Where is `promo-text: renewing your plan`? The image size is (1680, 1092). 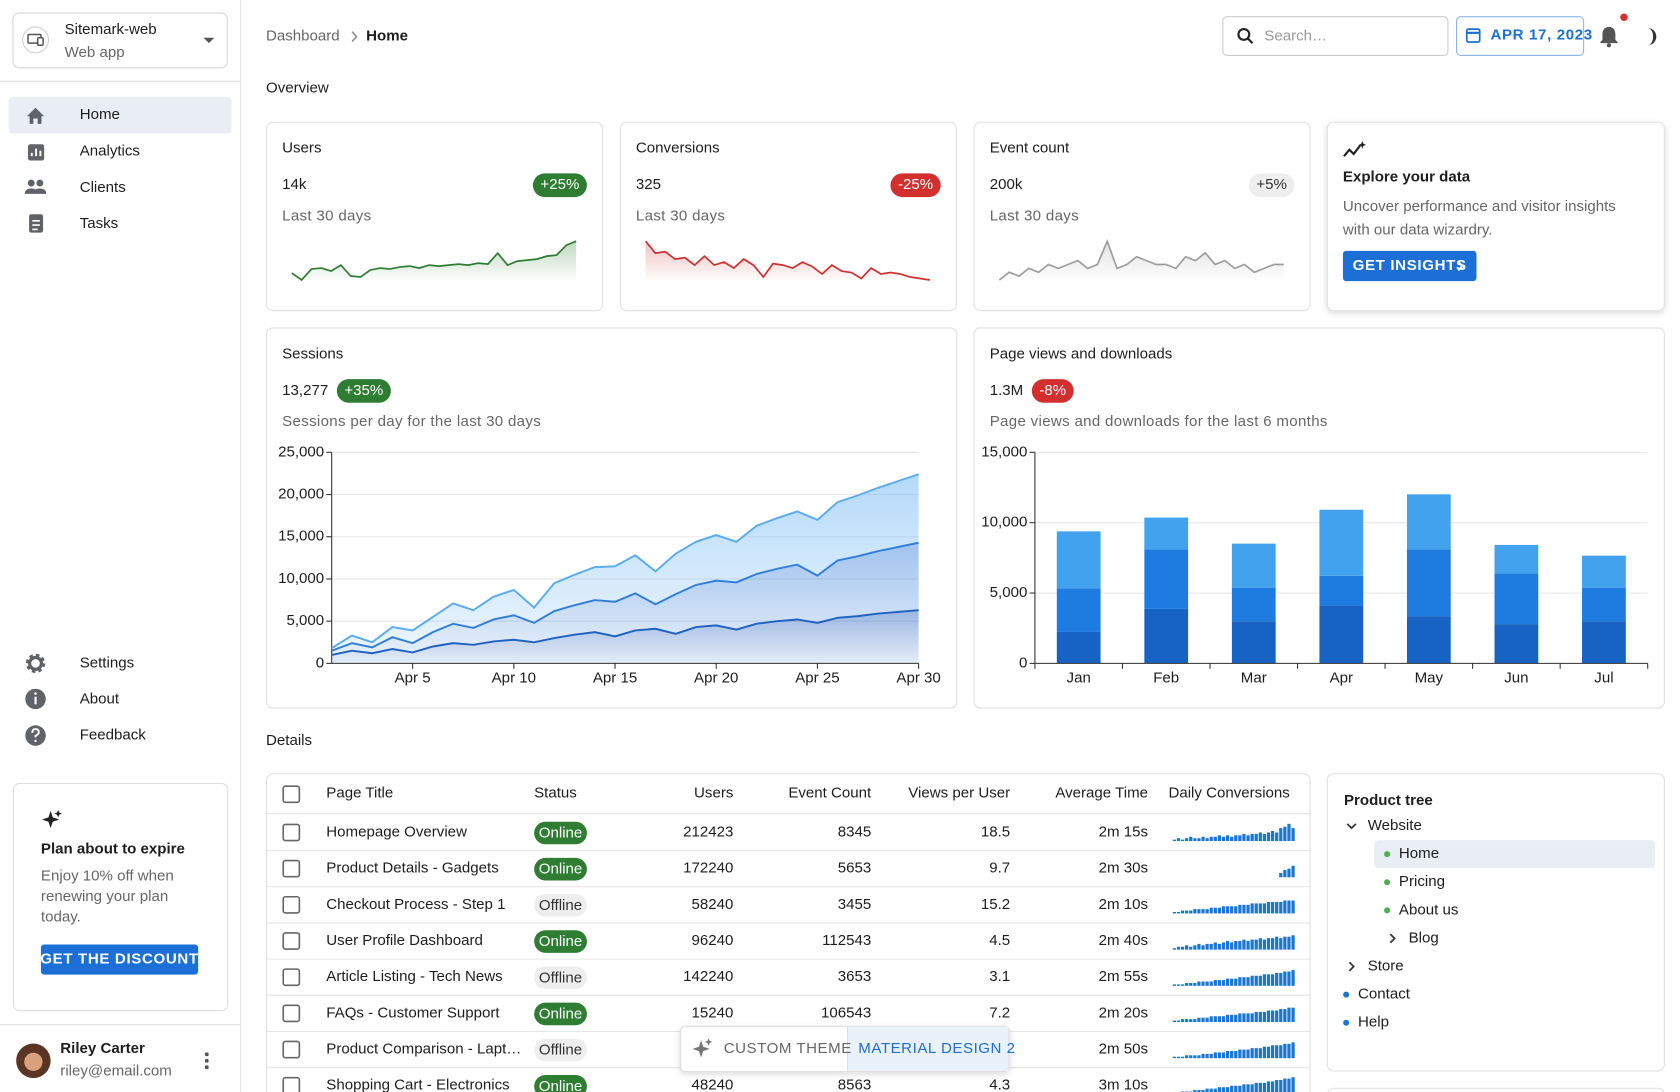 promo-text: renewing your plan is located at coordinates (104, 896).